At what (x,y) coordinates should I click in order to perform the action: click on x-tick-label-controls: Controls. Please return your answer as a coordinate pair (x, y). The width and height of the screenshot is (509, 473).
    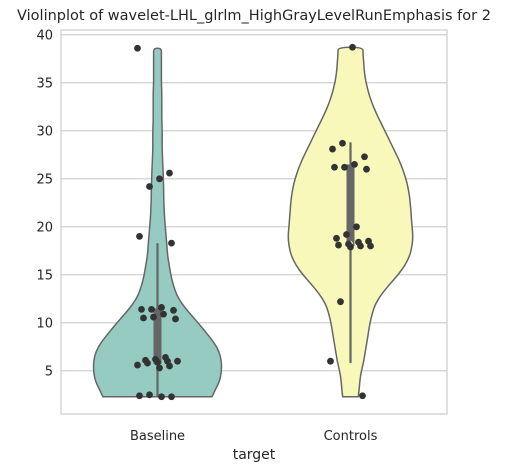
    Looking at the image, I should click on (351, 436).